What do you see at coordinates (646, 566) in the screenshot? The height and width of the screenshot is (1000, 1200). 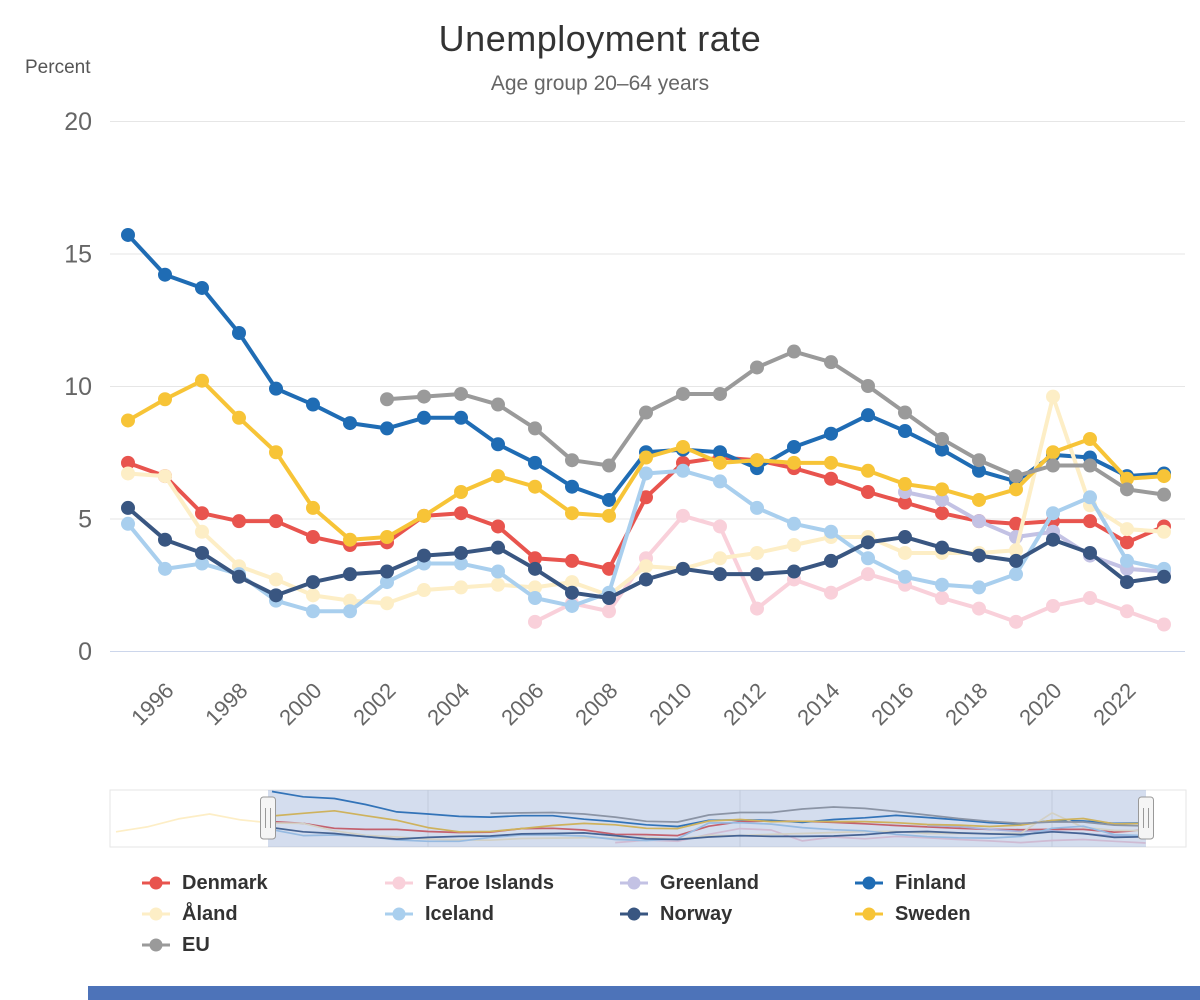 I see `point--land-2009` at bounding box center [646, 566].